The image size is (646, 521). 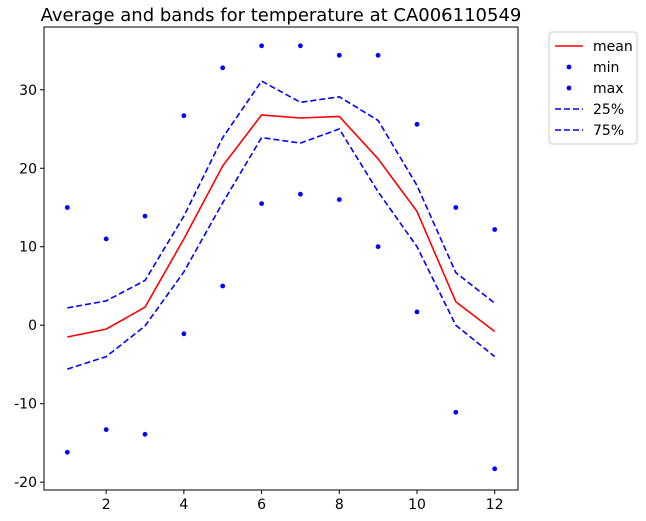 What do you see at coordinates (25, 483) in the screenshot?
I see `y-tick-label: -20` at bounding box center [25, 483].